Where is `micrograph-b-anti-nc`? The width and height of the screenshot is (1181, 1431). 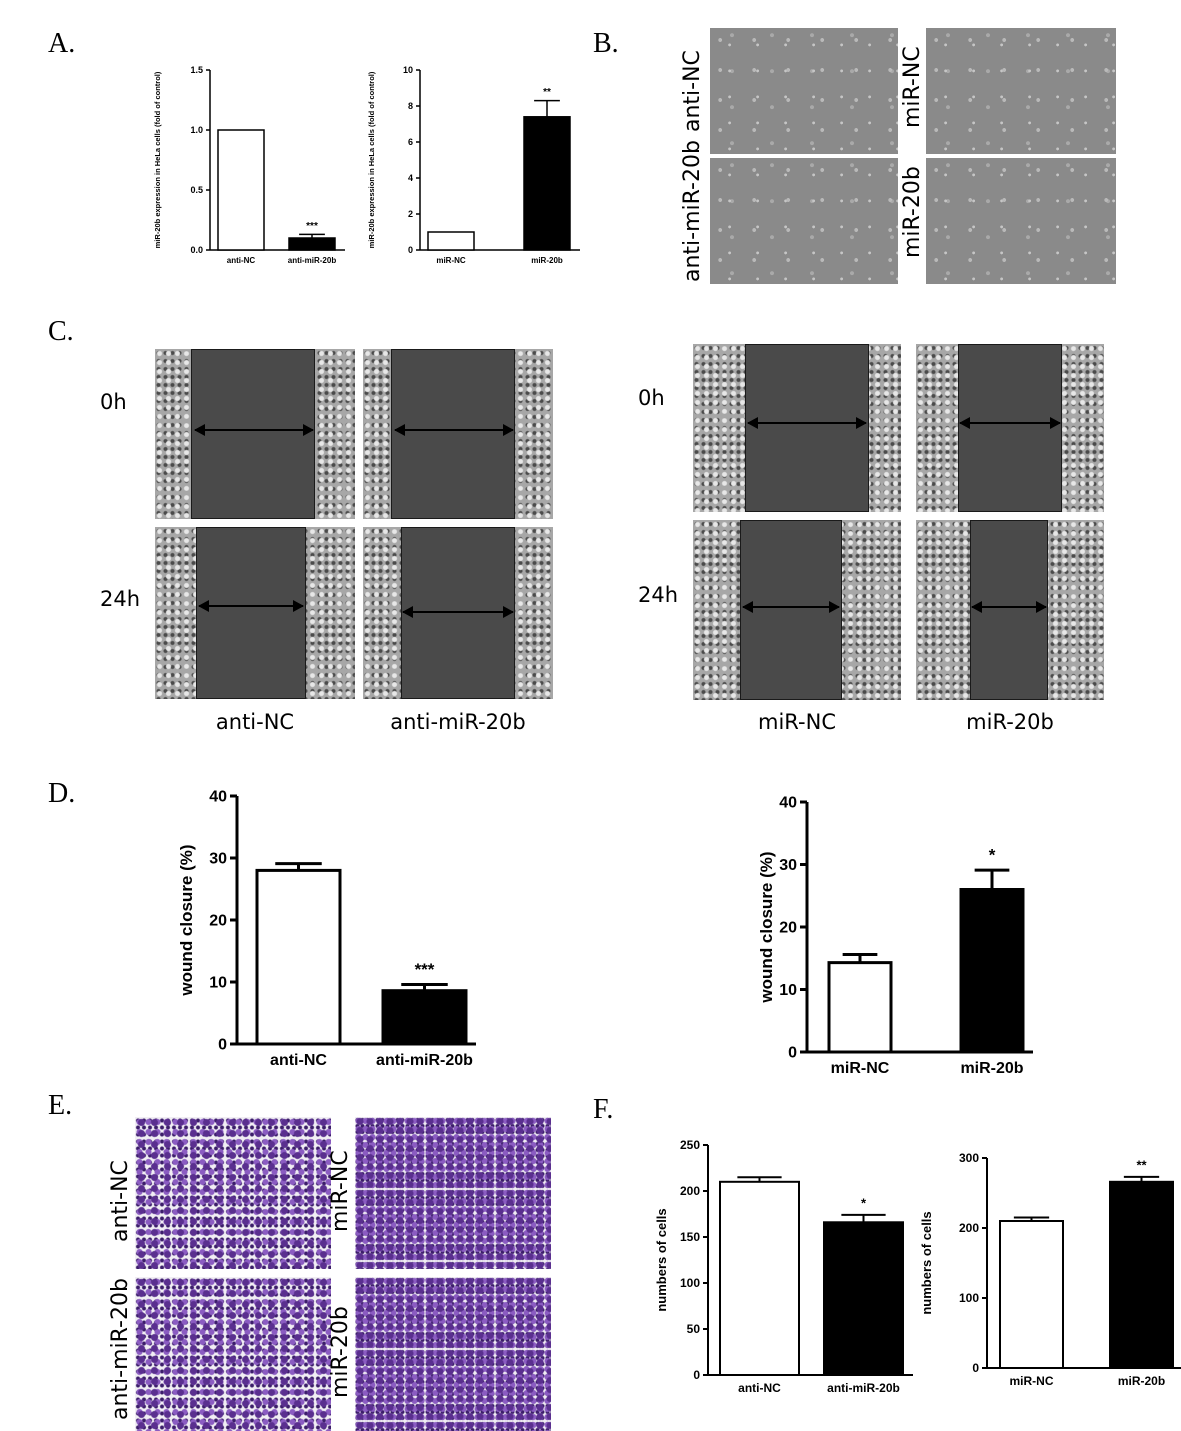
micrograph-b-anti-nc is located at coordinates (804, 91).